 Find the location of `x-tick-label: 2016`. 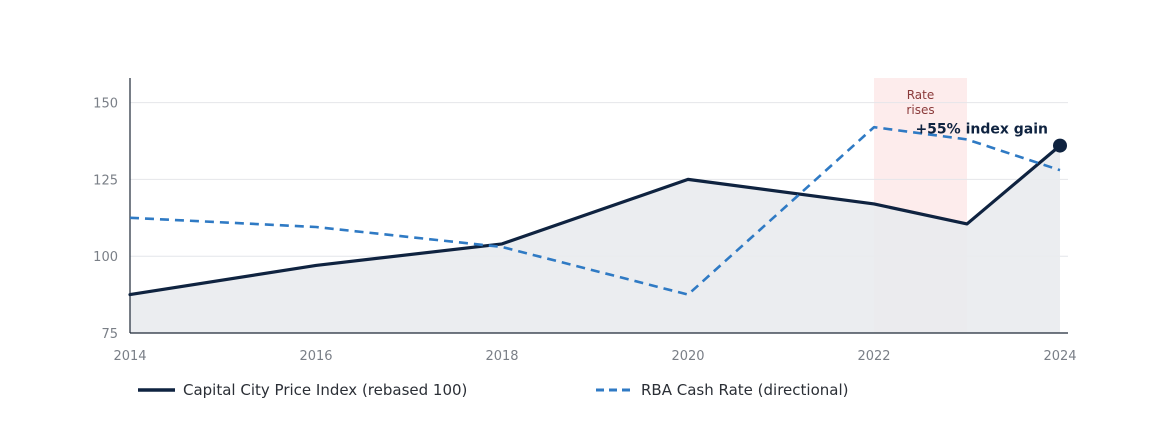

x-tick-label: 2016 is located at coordinates (315, 356).